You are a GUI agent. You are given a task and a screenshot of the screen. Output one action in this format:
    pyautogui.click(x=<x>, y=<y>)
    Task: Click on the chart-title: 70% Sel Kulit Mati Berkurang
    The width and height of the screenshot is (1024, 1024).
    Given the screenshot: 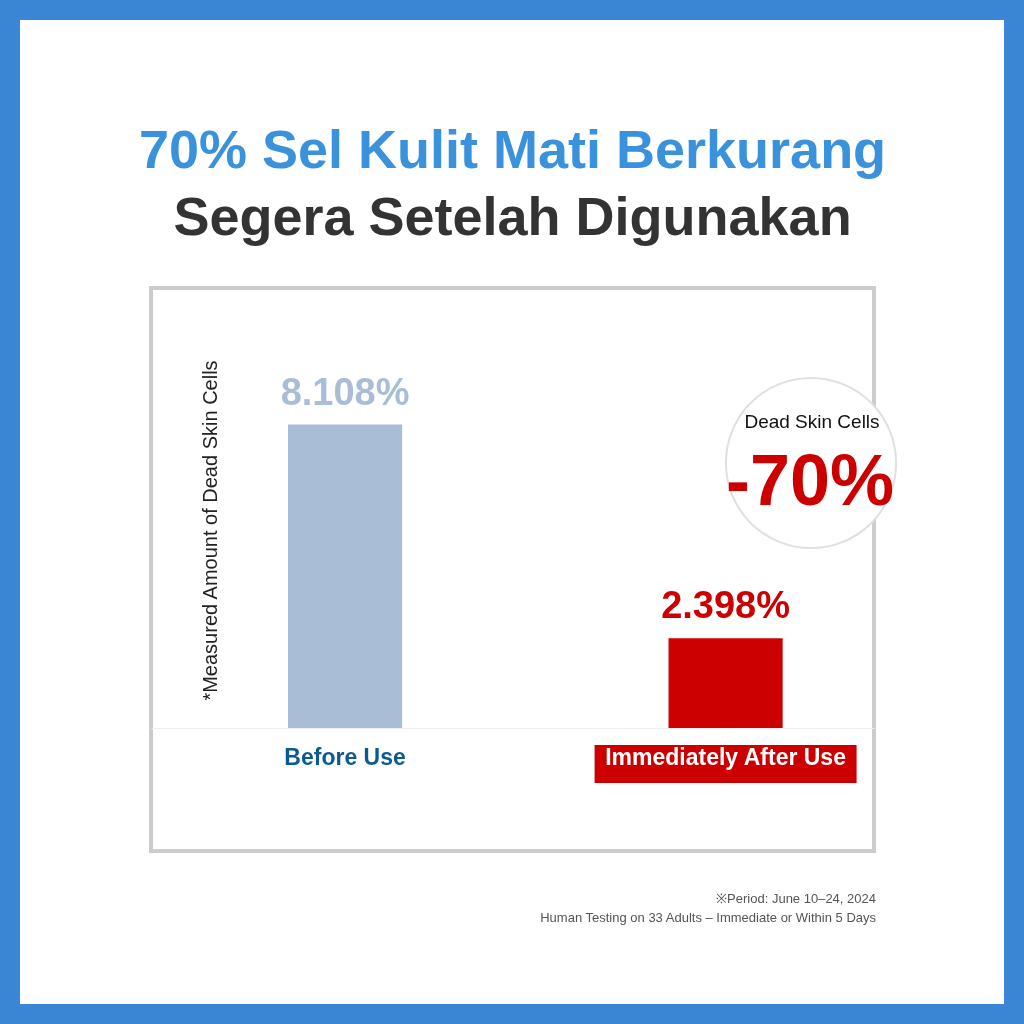 What is the action you would take?
    pyautogui.click(x=512, y=149)
    